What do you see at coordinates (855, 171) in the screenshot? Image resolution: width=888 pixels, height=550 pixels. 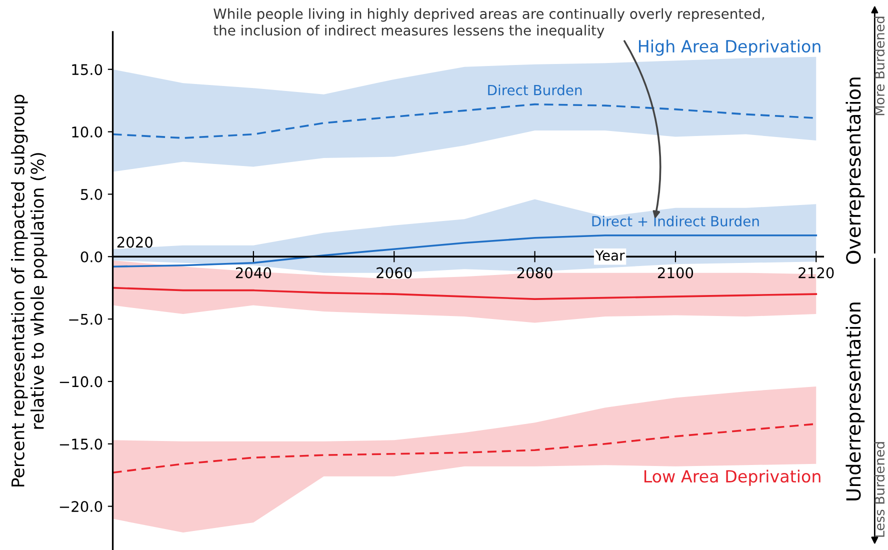 I see `text: Overrepresentation` at bounding box center [855, 171].